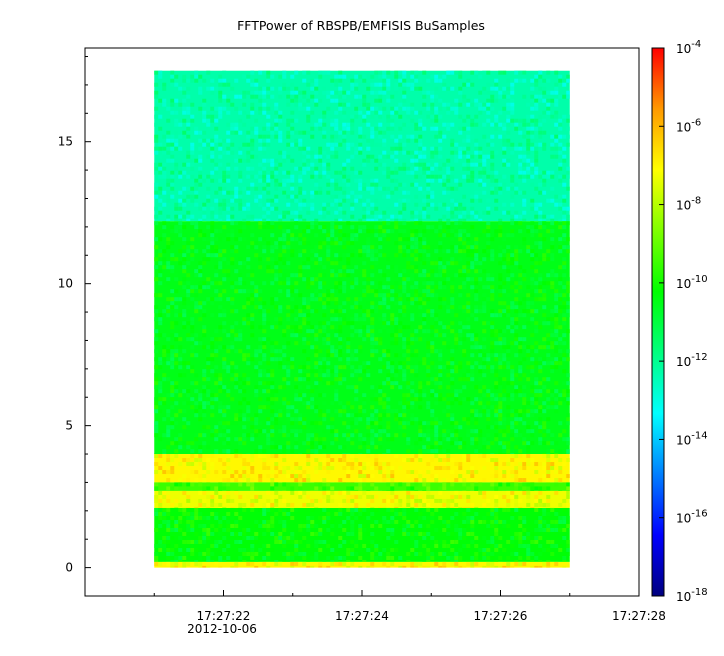 This screenshot has height=656, width=724. Describe the element at coordinates (683, 321) in the screenshot. I see `colorbar-ticks: 10⁻⁴ 10⁻⁶ 10⁻⁸ 10⁻¹⁰ 10⁻¹² 10⁻¹⁴ 10⁻¹⁶ 10⁻¹⁸` at that location.